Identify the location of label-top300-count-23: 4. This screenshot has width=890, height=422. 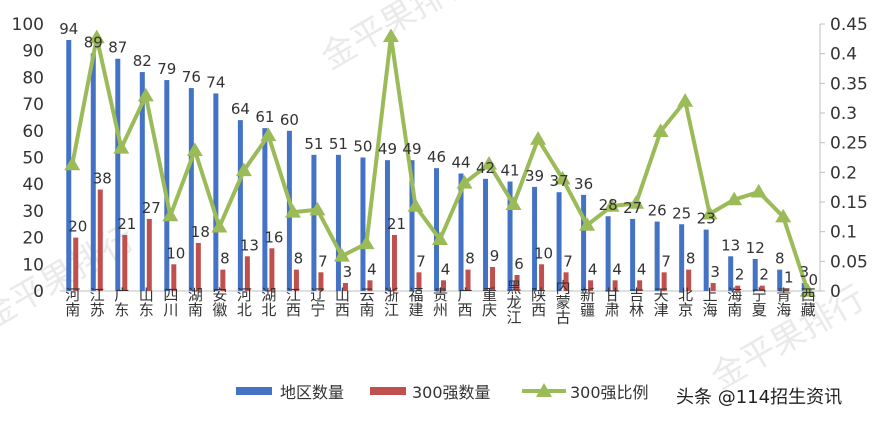
(642, 269).